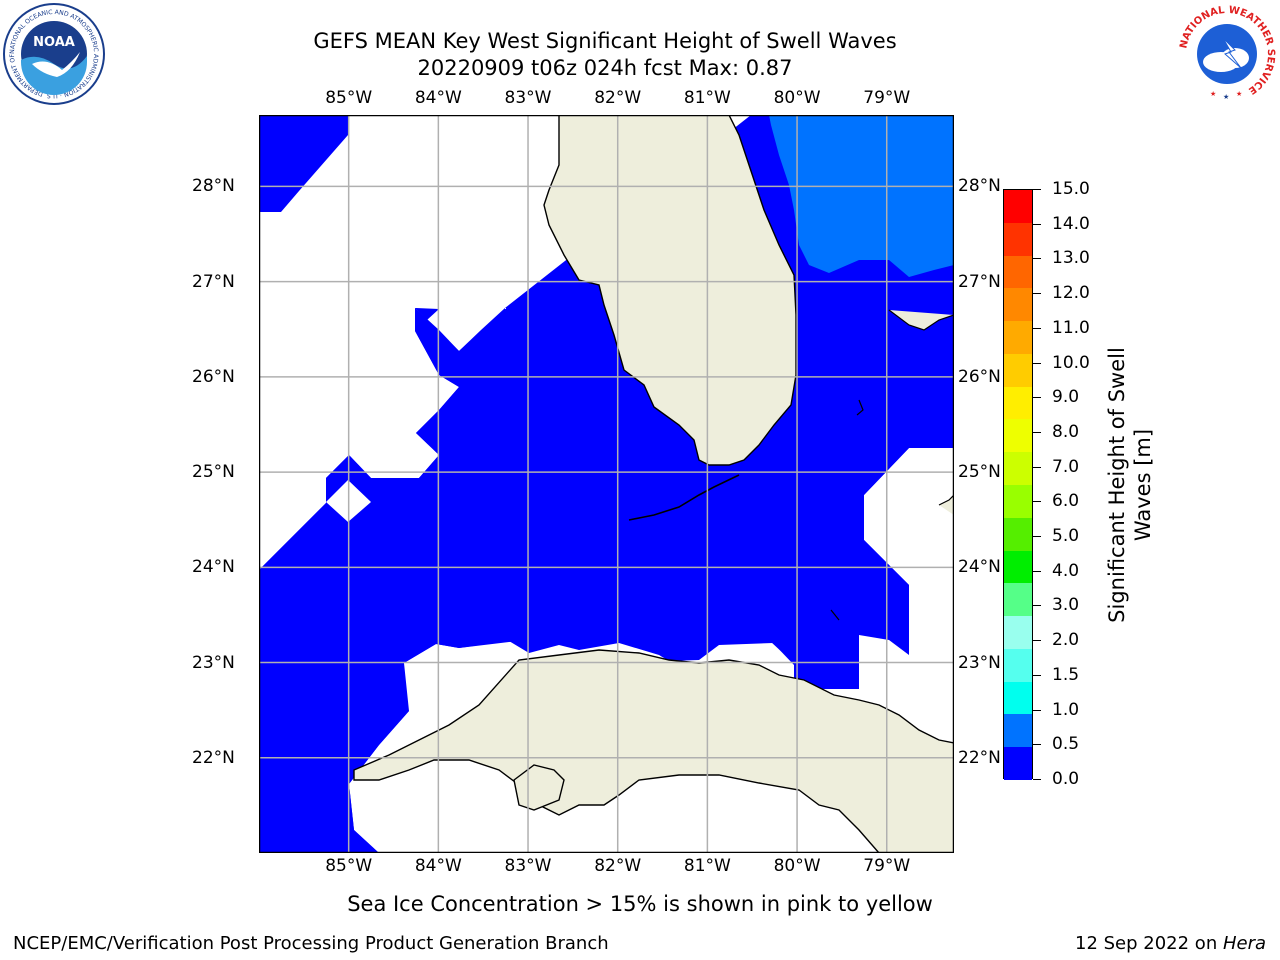  What do you see at coordinates (528, 866) in the screenshot?
I see `lon-label-bottom: 83°W` at bounding box center [528, 866].